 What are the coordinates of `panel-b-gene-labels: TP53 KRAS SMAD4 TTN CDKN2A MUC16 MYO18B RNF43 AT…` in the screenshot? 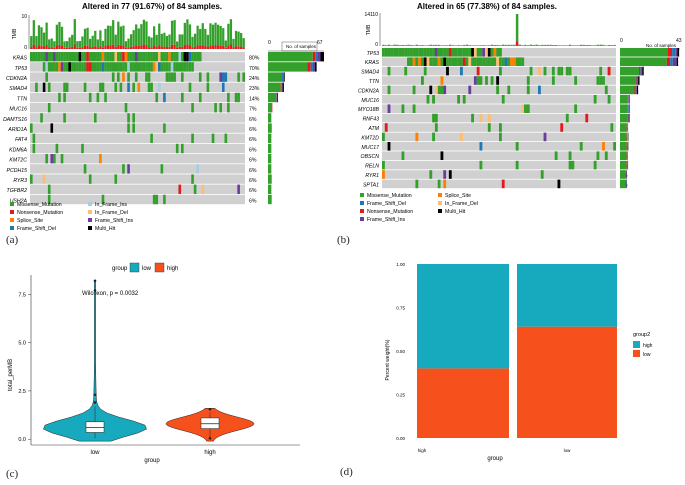 It's located at (369, 120).